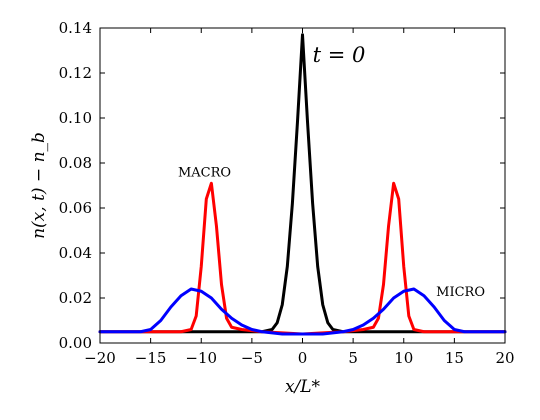  I want to click on y-tick-label: 0.10, so click(75, 118).